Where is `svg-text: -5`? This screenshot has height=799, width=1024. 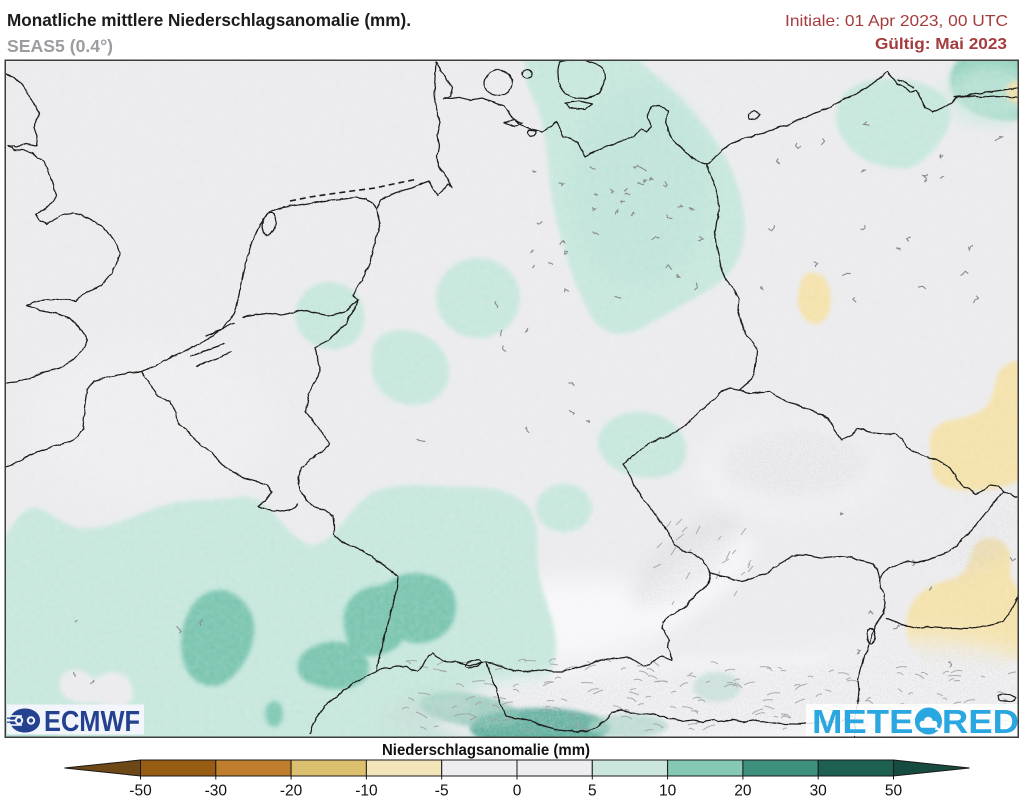 svg-text: -5 is located at coordinates (442, 791).